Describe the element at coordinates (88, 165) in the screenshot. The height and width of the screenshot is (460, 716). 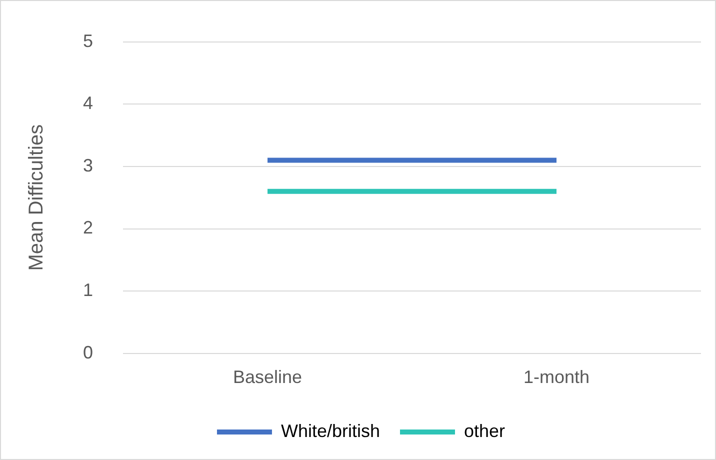
I see `y-tick-label: 3` at that location.